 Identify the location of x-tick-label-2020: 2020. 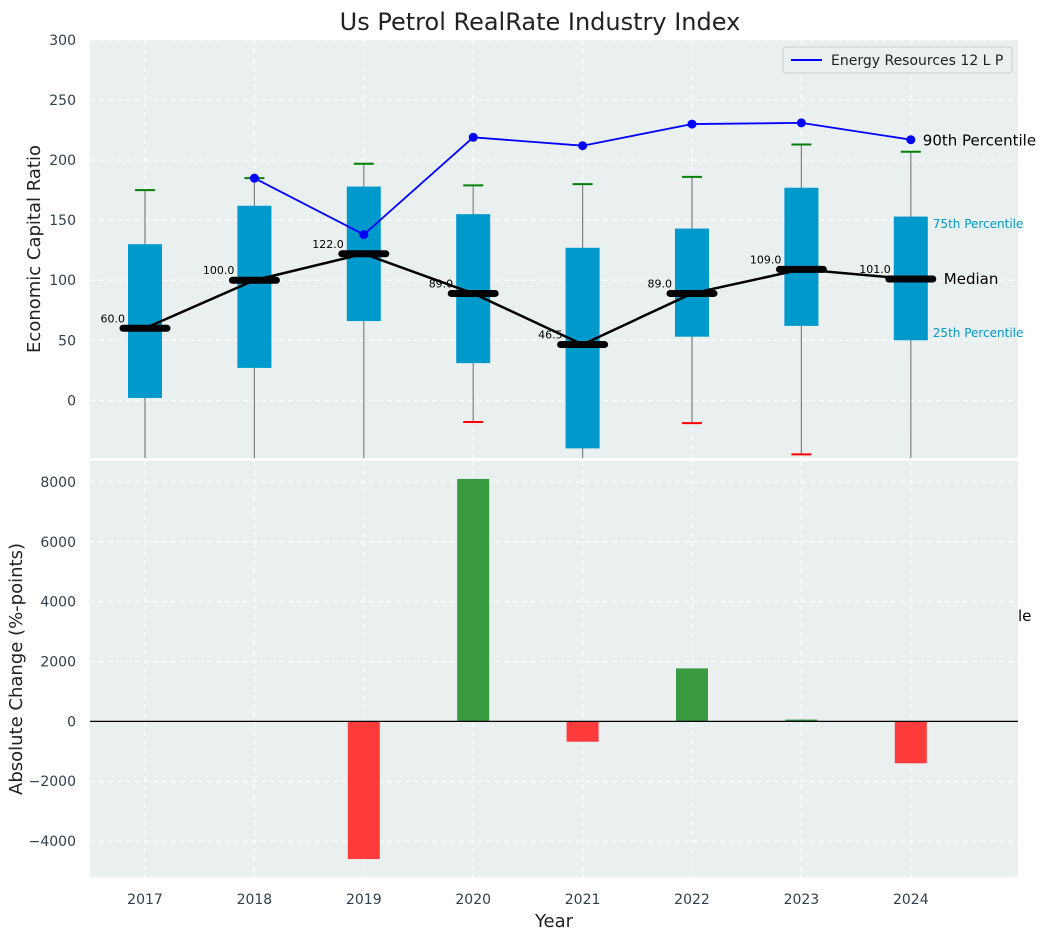
(473, 900).